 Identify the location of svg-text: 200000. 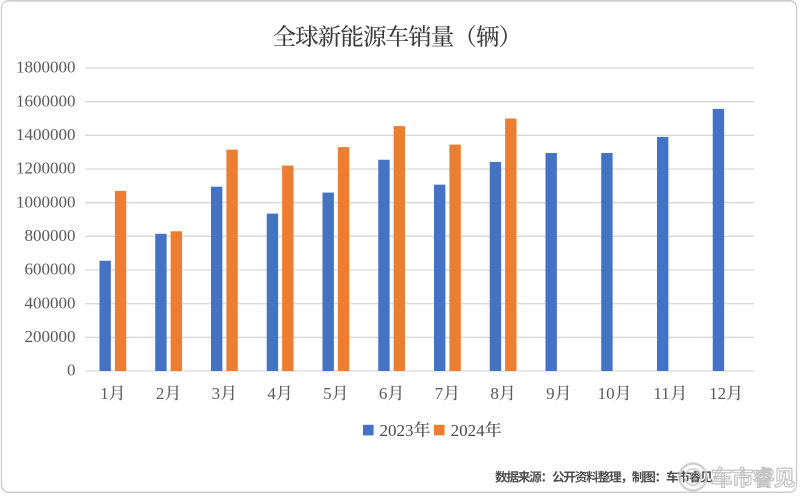
(50, 336).